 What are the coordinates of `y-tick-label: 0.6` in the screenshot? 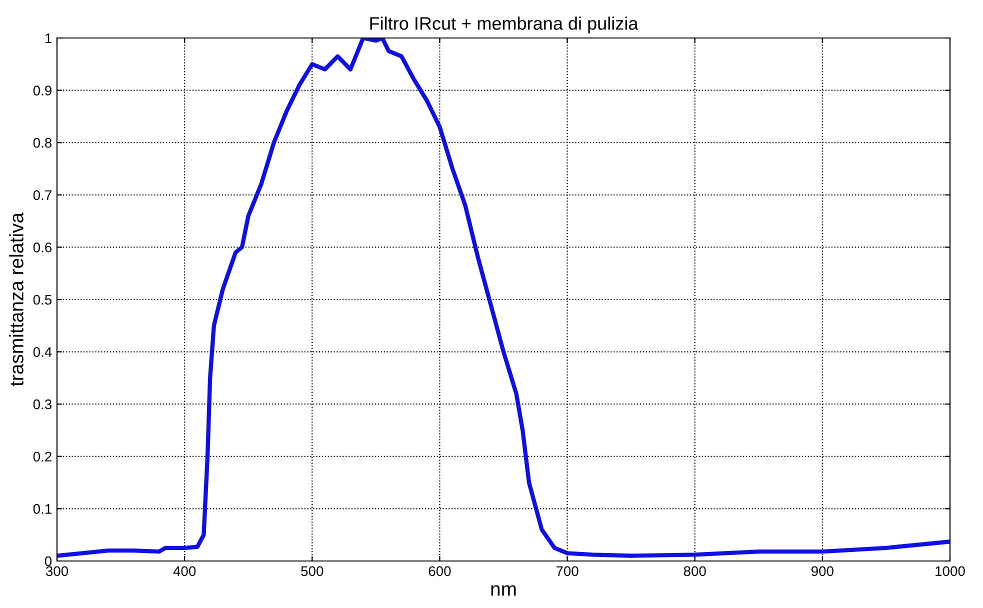 It's located at (42, 247).